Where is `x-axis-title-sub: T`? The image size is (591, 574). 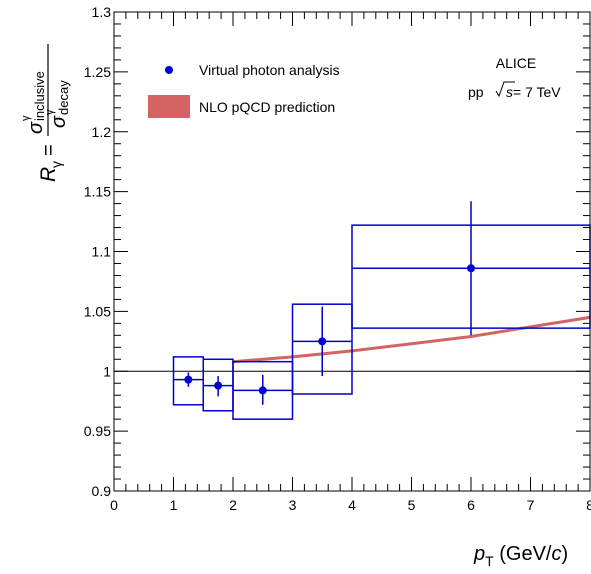
x-axis-title-sub: T is located at coordinates (489, 561).